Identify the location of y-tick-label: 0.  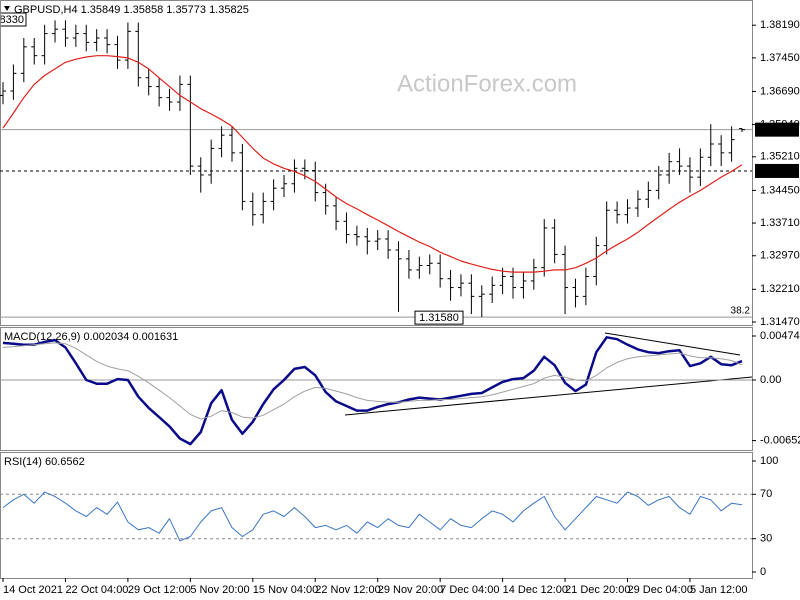
(763, 572).